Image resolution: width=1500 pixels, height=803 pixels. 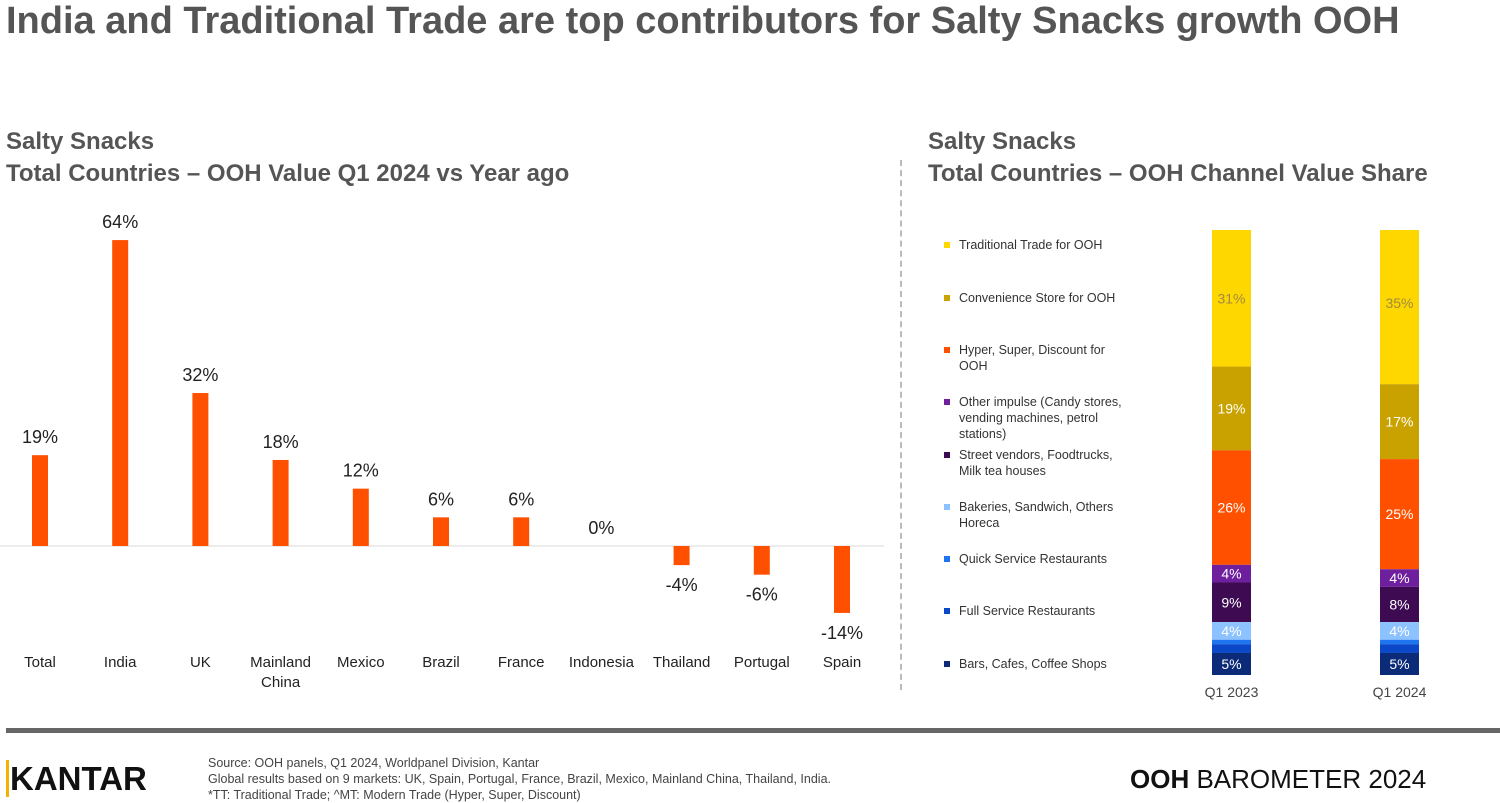 What do you see at coordinates (120, 662) in the screenshot?
I see `category-label: India` at bounding box center [120, 662].